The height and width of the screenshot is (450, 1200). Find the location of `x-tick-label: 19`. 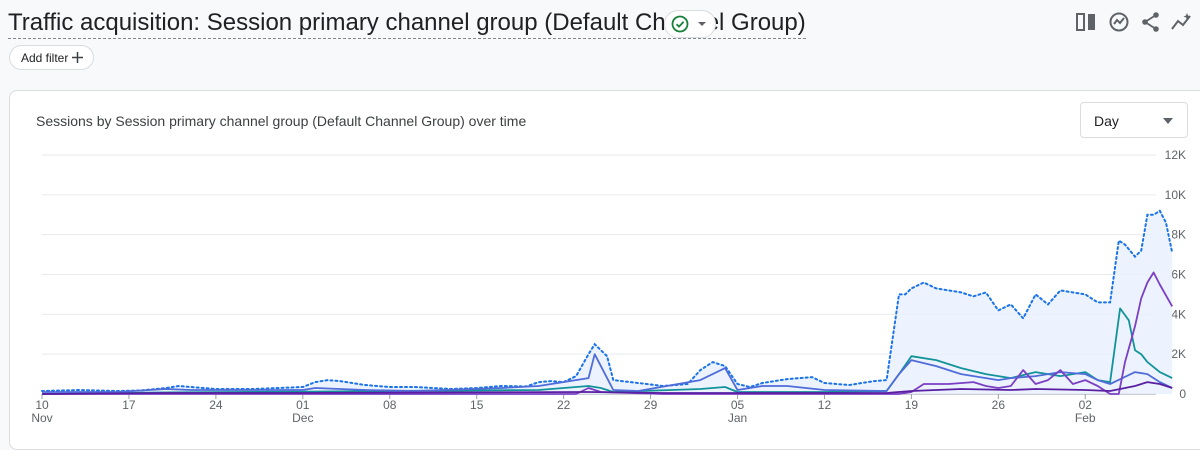

x-tick-label: 19 is located at coordinates (912, 405).